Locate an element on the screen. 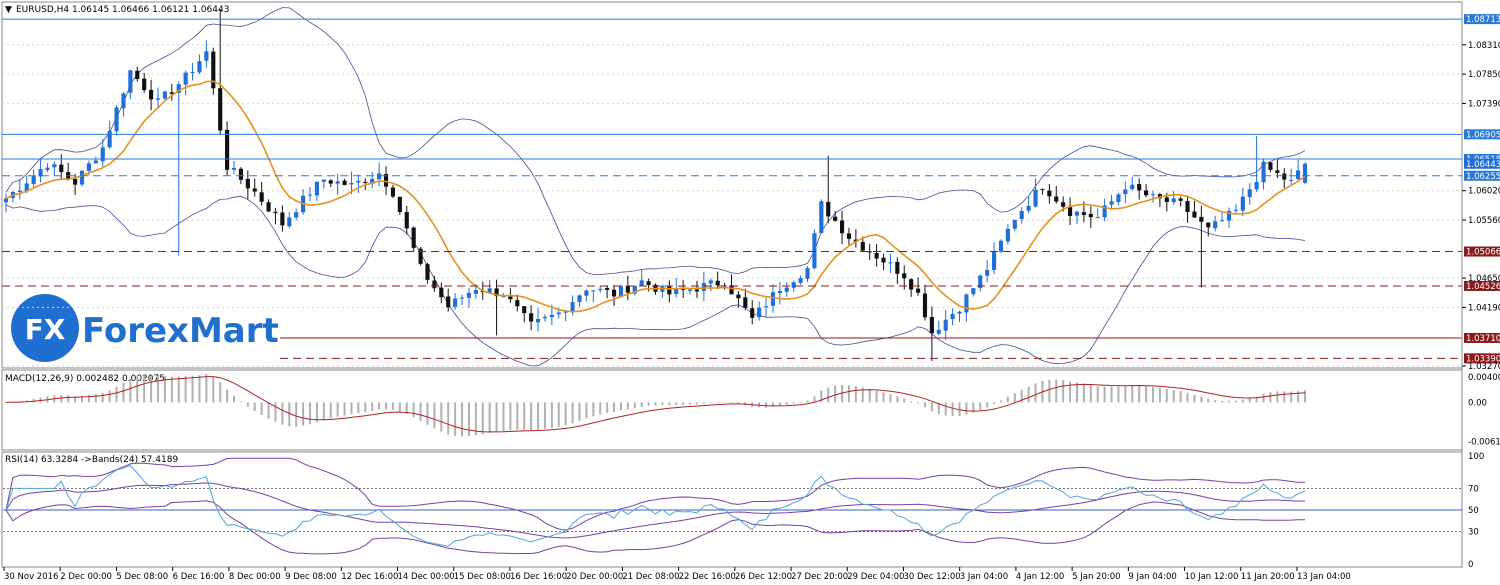 The image size is (1500, 585). macd-pane is located at coordinates (732, 410).